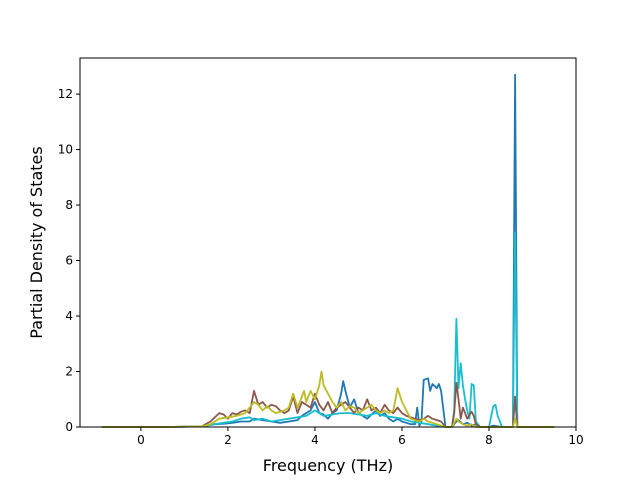 This screenshot has height=480, width=640. Describe the element at coordinates (69, 316) in the screenshot. I see `y-tick-label: 4` at that location.